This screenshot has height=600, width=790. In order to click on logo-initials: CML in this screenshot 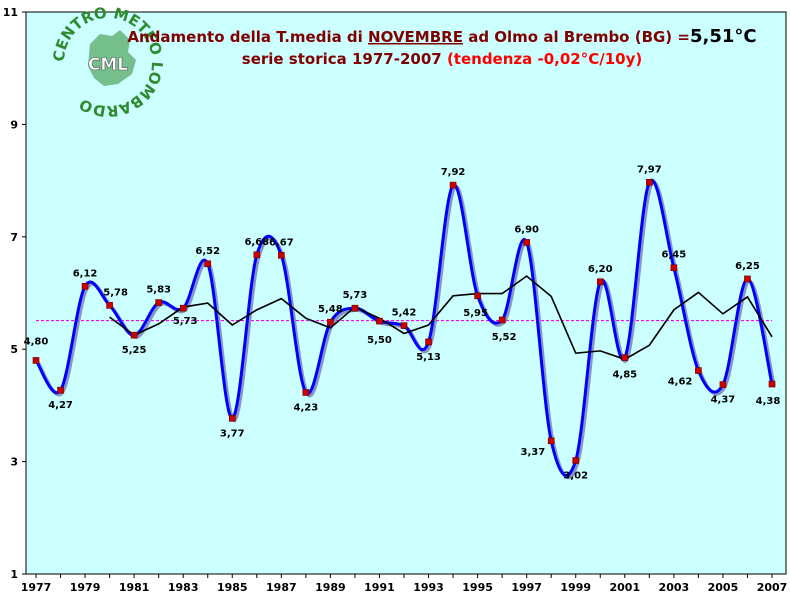, I will do `click(108, 65)`.